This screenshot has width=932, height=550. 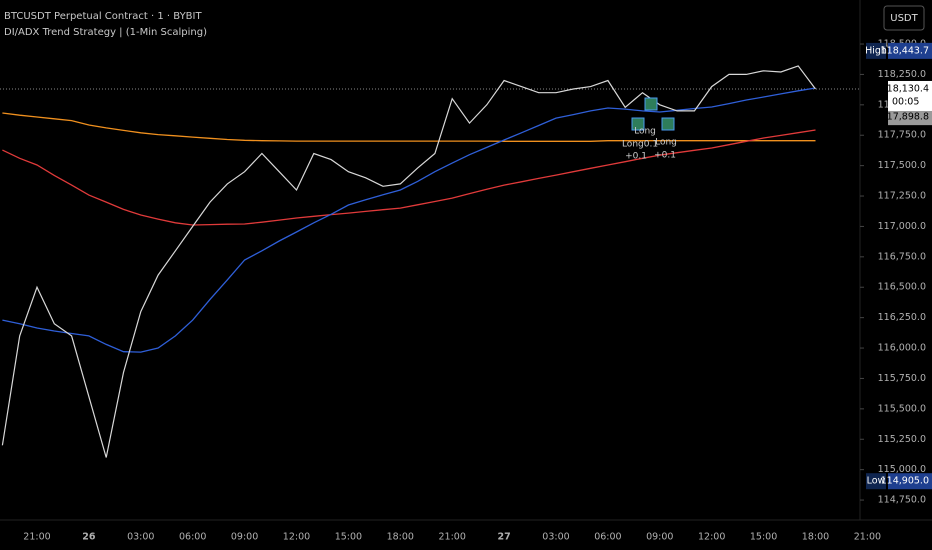 What do you see at coordinates (902, 196) in the screenshot?
I see `y-tick-label: 117,250.0` at bounding box center [902, 196].